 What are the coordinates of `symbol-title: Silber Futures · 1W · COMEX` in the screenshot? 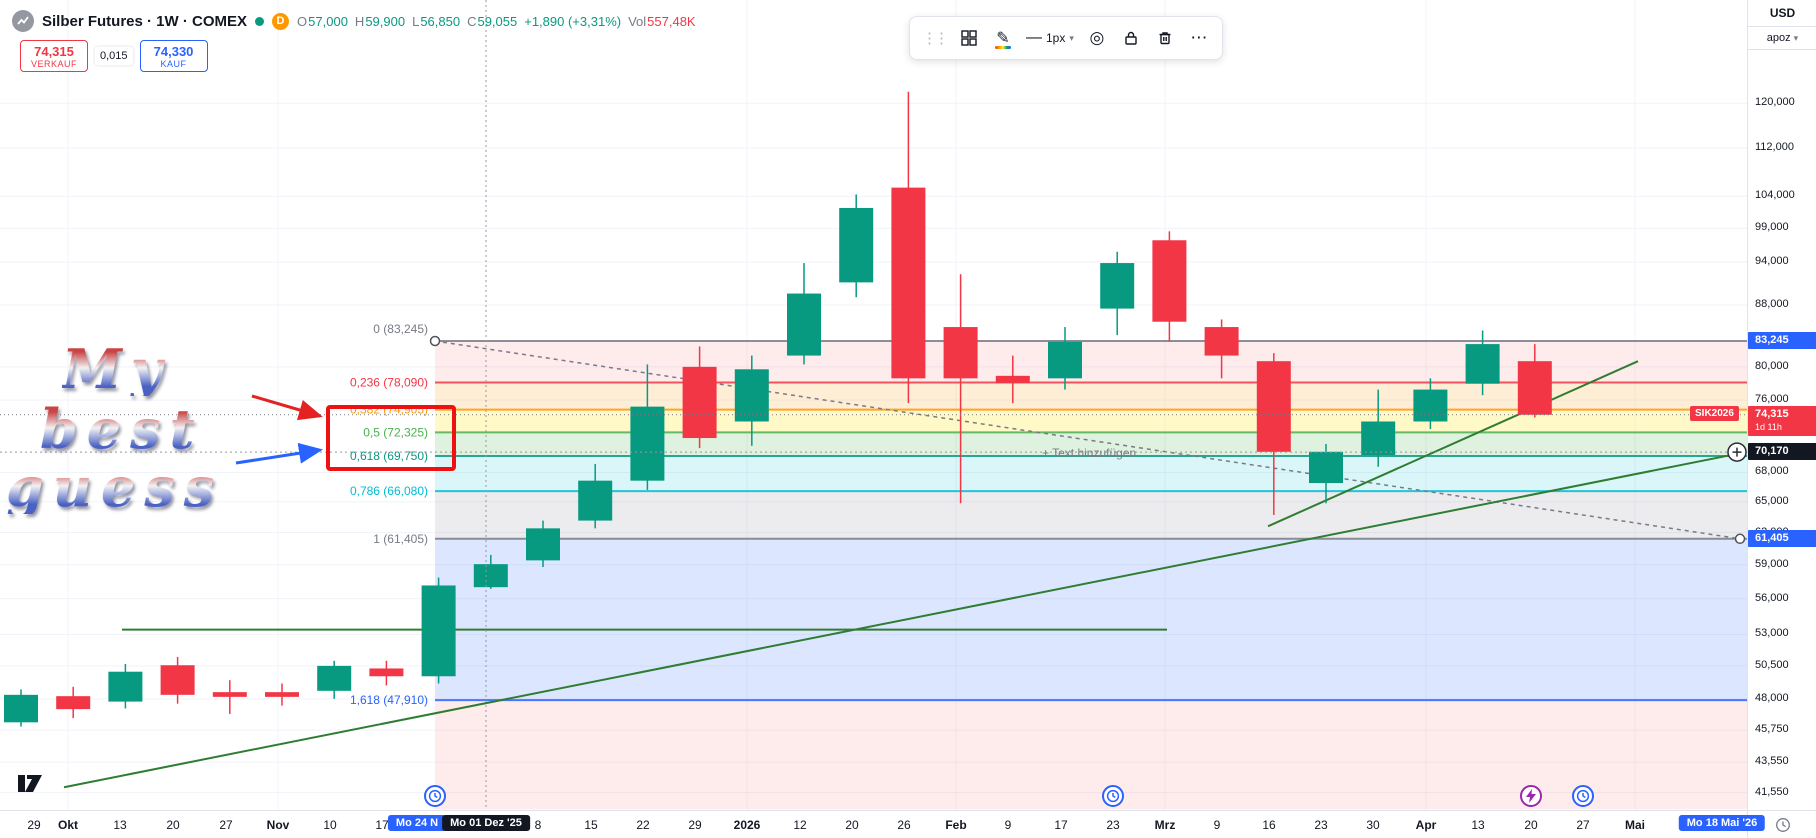 It's located at (145, 21).